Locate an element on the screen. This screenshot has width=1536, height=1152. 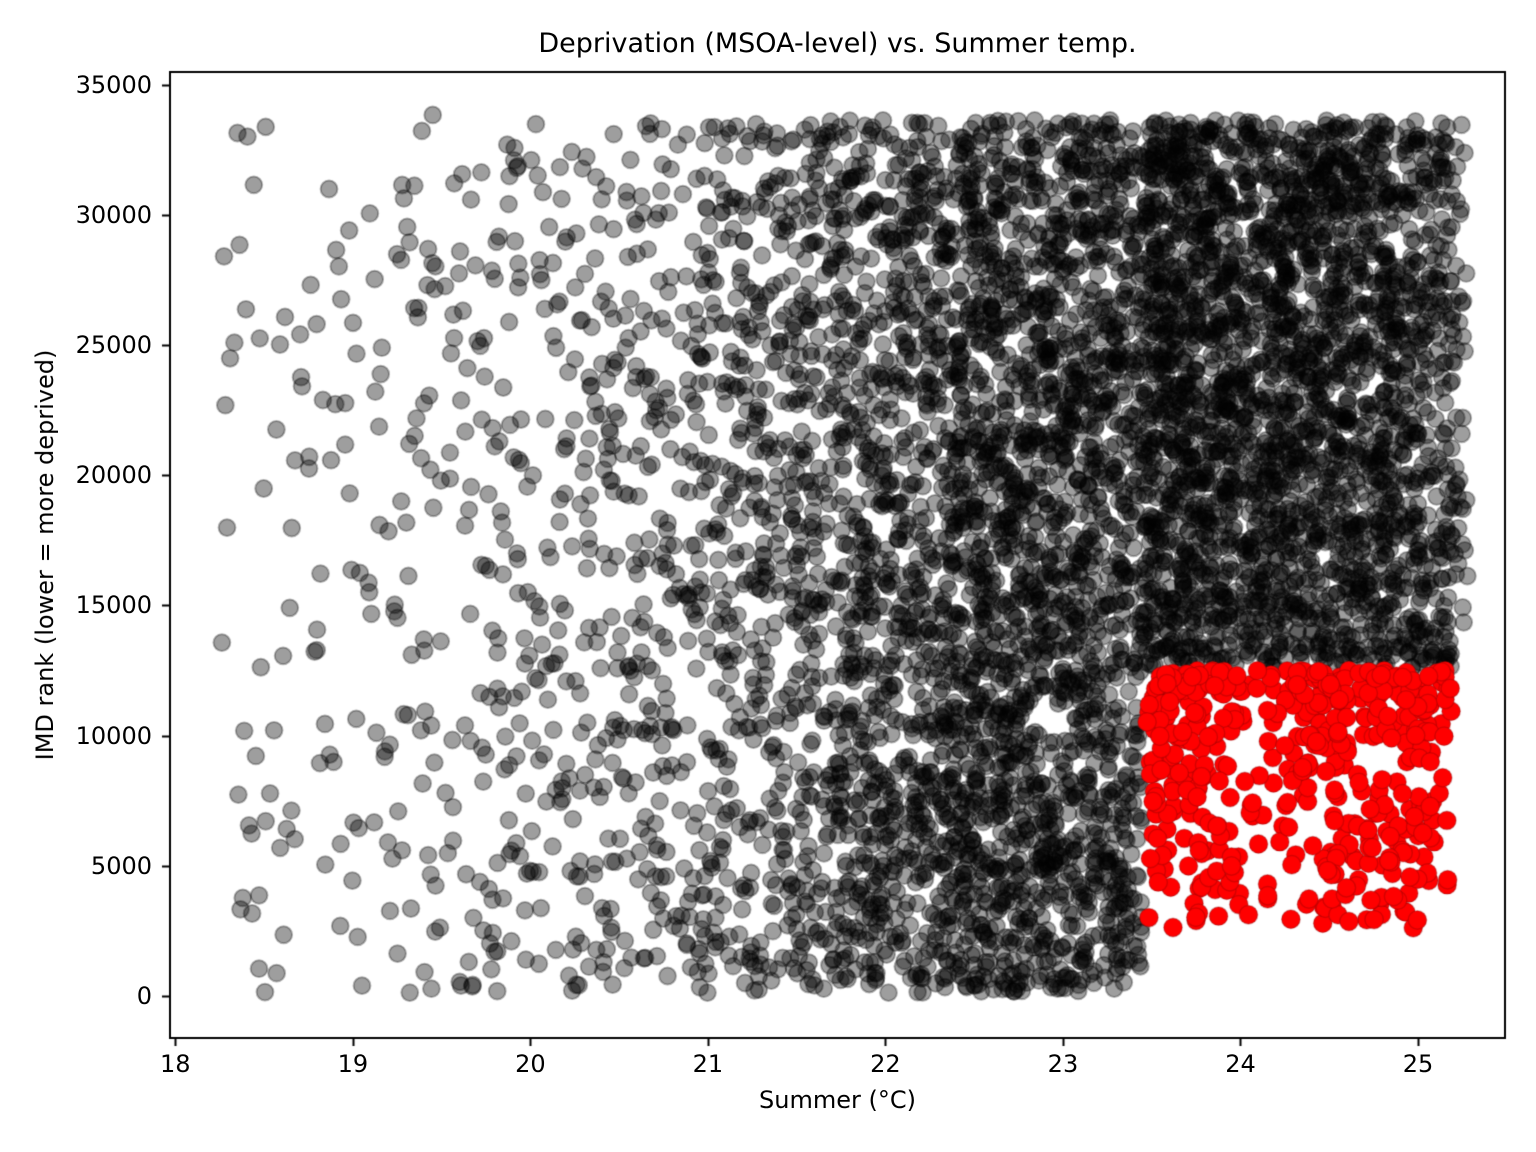
y-tick-label-35000: 35000 is located at coordinates (113, 85).